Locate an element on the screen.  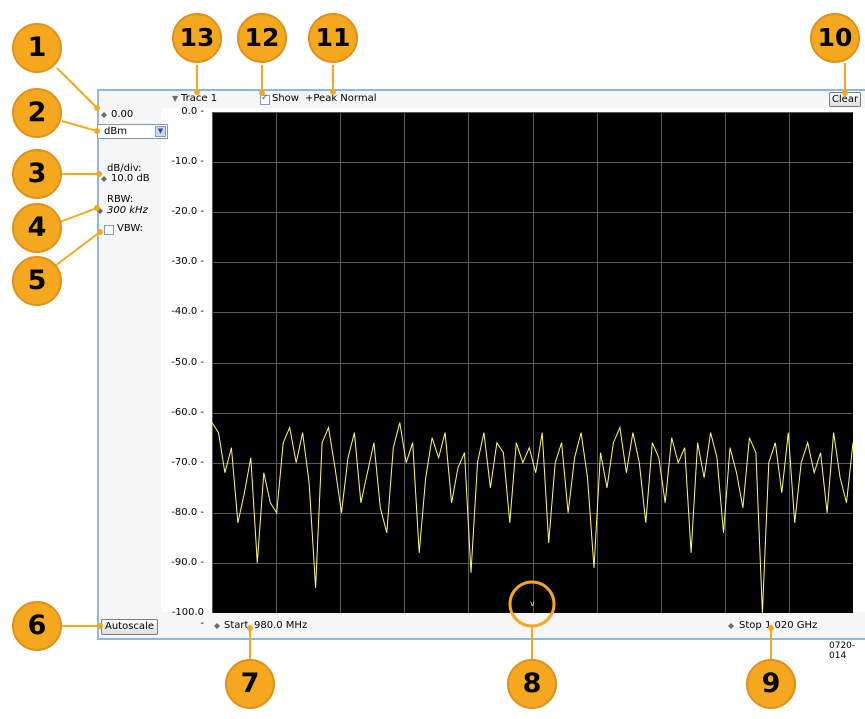
units-dropdown: dBm ▼ is located at coordinates (132, 131).